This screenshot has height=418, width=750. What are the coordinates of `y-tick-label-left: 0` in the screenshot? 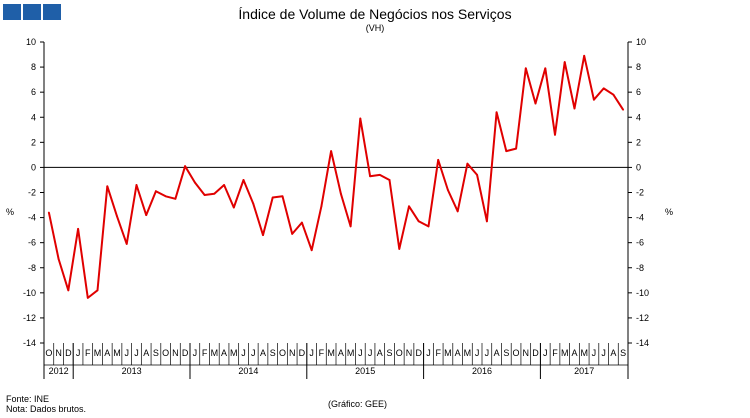 It's located at (33, 167).